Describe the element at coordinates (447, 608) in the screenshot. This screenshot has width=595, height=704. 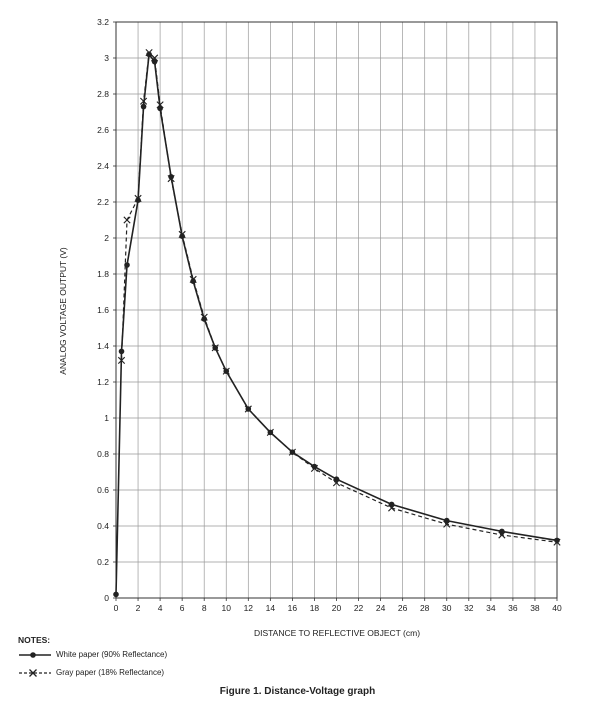
I see `x-tick-label: 30` at that location.